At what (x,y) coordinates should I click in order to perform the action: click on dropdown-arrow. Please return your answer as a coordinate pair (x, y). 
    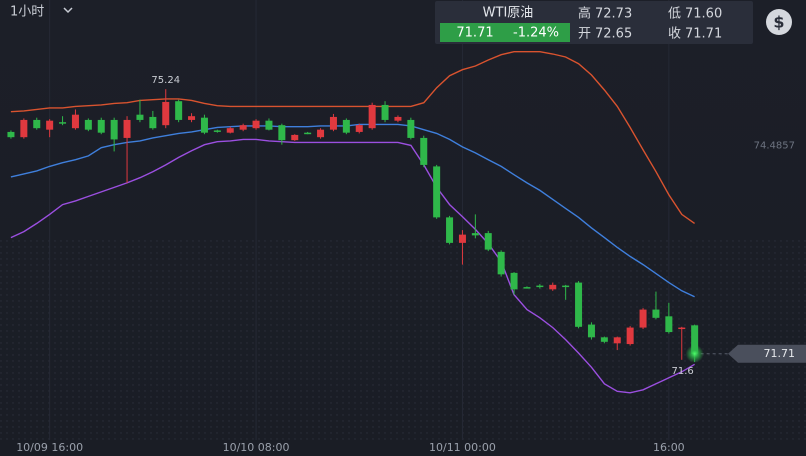
    Looking at the image, I should click on (68, 10).